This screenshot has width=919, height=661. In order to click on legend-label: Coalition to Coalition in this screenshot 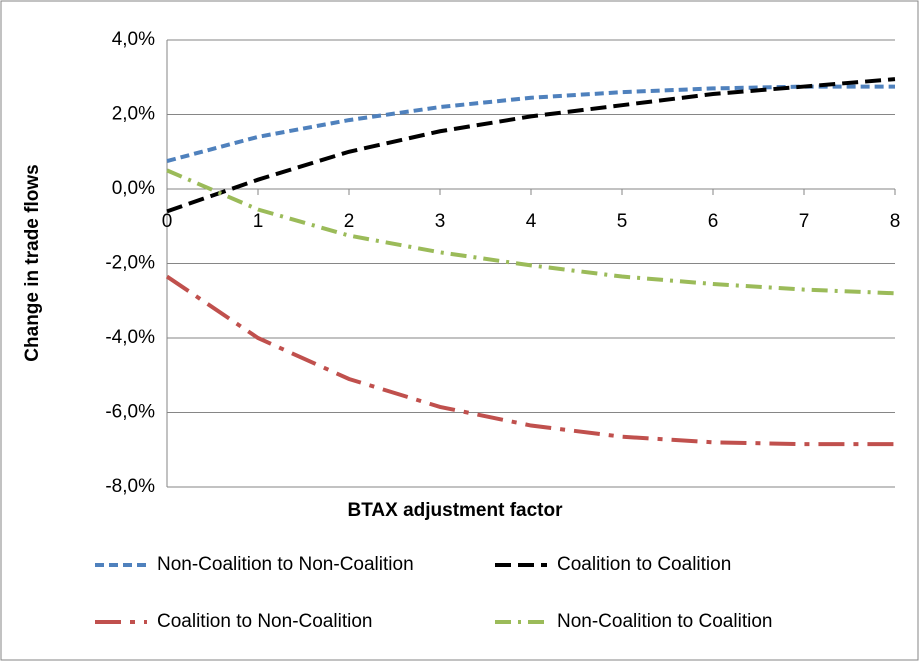, I will do `click(644, 564)`.